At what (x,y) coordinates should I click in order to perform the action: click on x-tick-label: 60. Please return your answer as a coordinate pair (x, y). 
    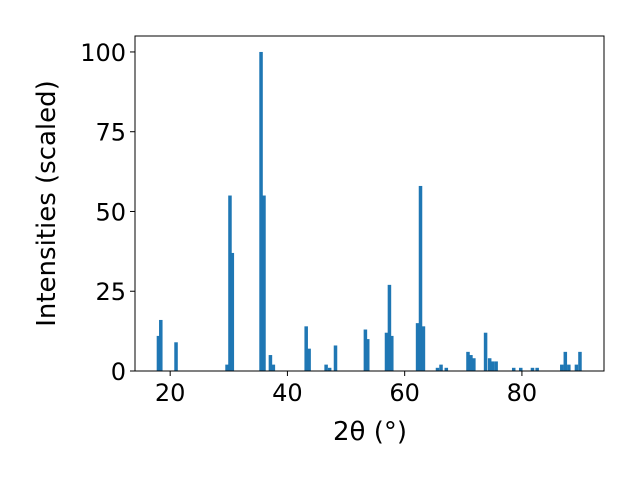
    Looking at the image, I should click on (404, 393).